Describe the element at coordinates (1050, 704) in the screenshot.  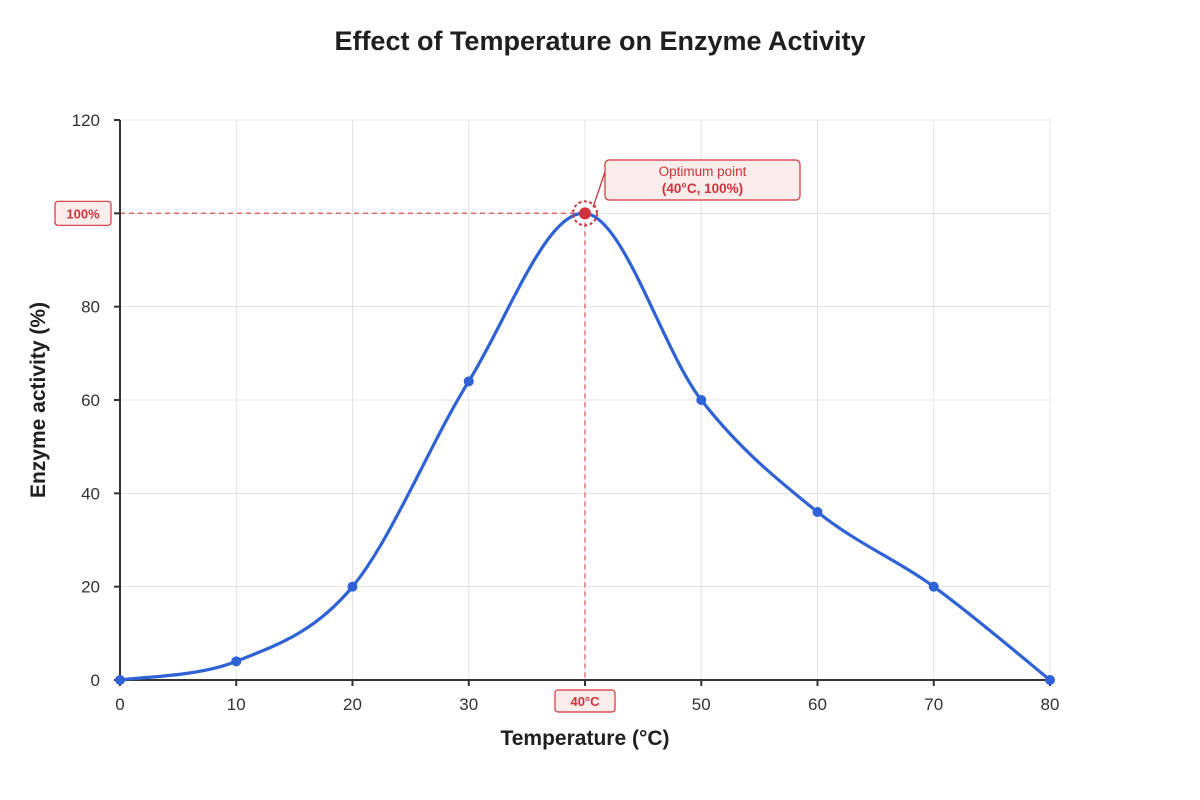
I see `x-tick-label: 80` at that location.